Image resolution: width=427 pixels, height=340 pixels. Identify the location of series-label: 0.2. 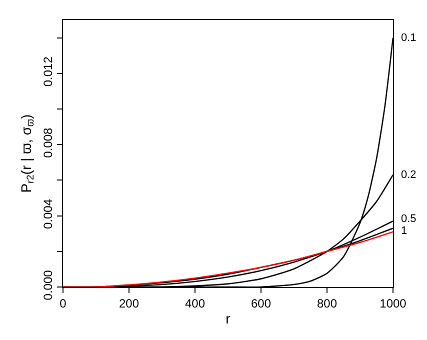
(408, 175).